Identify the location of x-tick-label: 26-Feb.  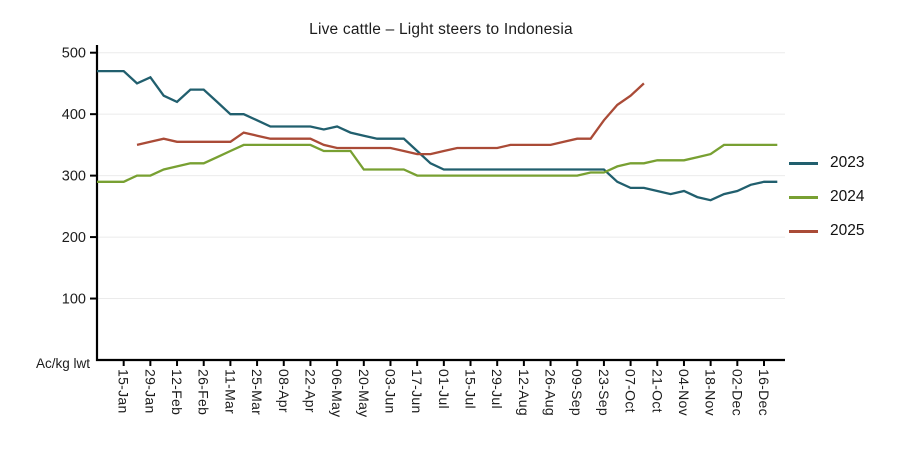
(204, 392).